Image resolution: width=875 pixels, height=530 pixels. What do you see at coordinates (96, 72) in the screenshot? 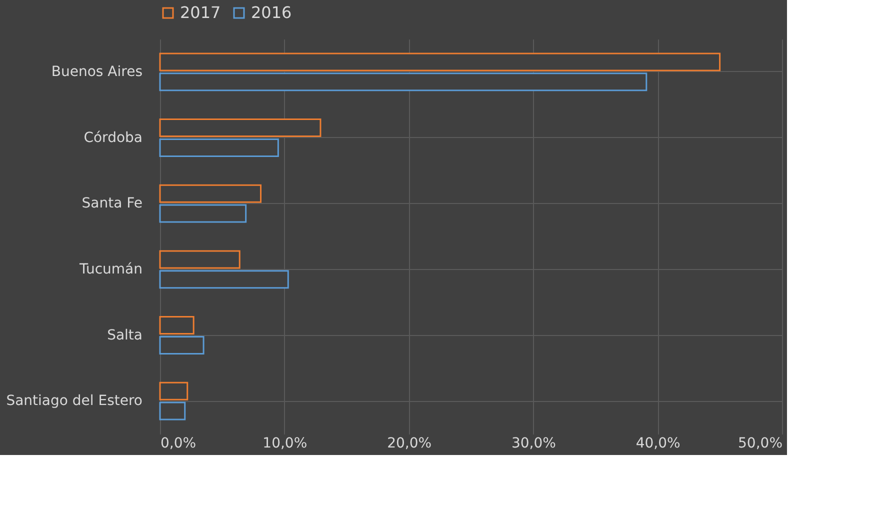
I see `y-tick-label: Buenos Aires` at bounding box center [96, 72].